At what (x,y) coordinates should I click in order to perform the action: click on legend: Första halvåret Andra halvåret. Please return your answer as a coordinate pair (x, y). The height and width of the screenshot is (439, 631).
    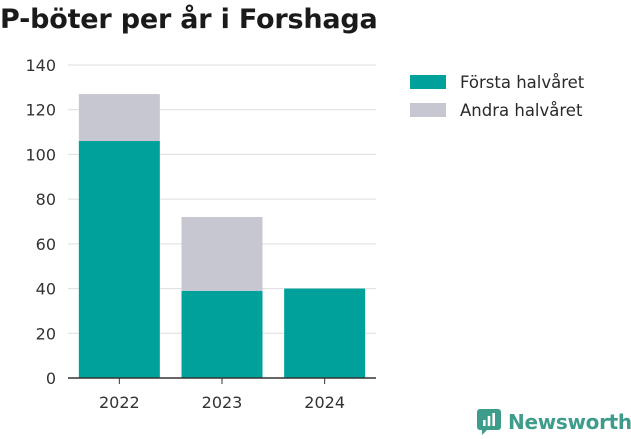
    Looking at the image, I should click on (497, 96).